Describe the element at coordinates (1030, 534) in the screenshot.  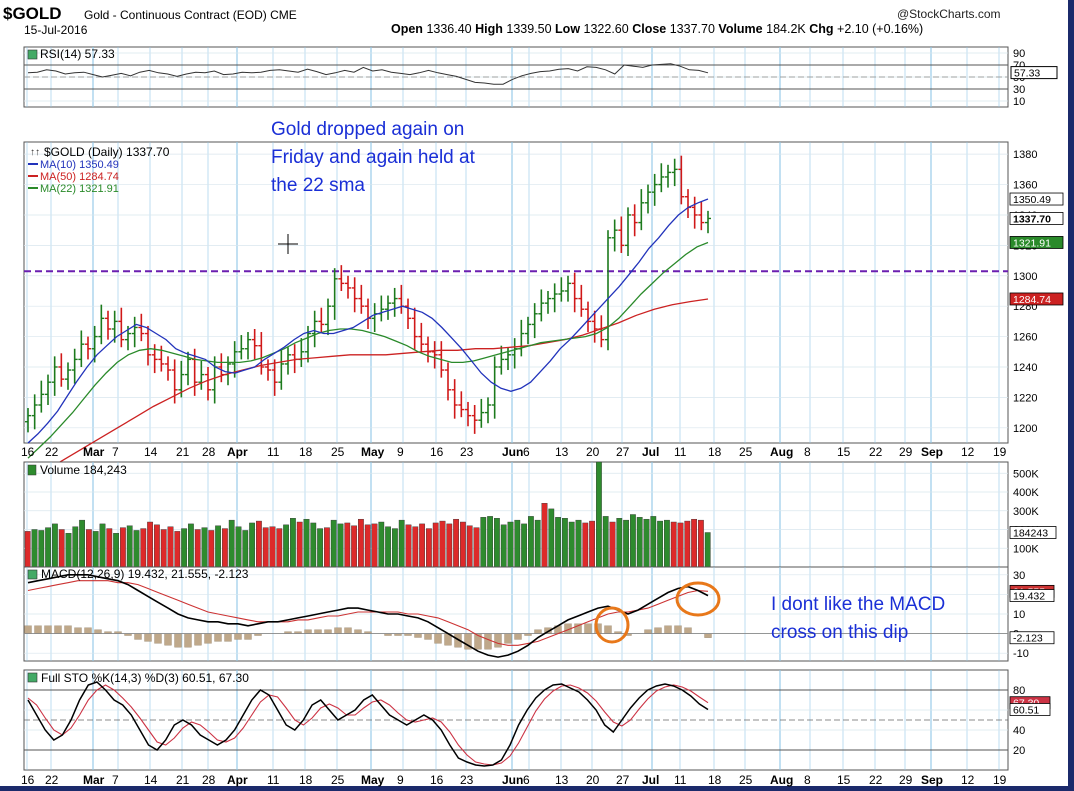
I see `volume-last-label: 184243` at that location.